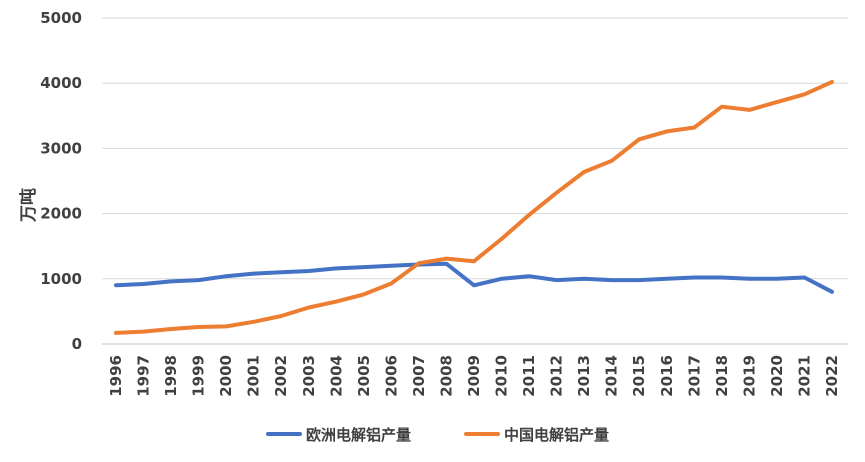  Describe the element at coordinates (61, 279) in the screenshot. I see `y-tick-label: 1000` at that location.